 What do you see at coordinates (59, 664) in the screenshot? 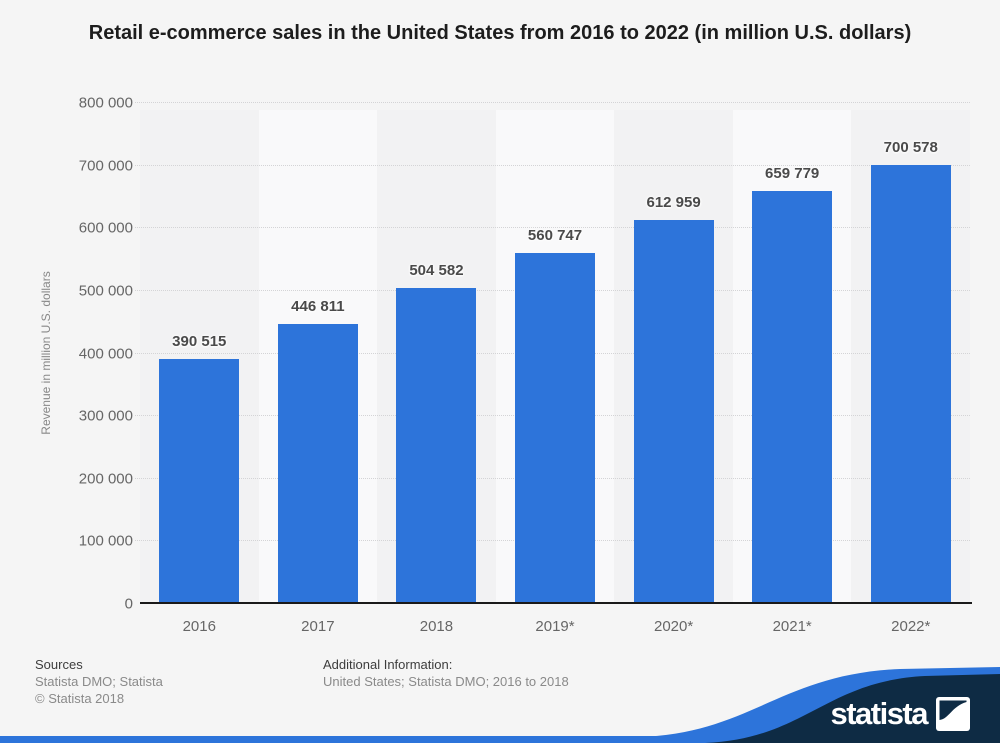
I see `sources-heading: Sources` at bounding box center [59, 664].